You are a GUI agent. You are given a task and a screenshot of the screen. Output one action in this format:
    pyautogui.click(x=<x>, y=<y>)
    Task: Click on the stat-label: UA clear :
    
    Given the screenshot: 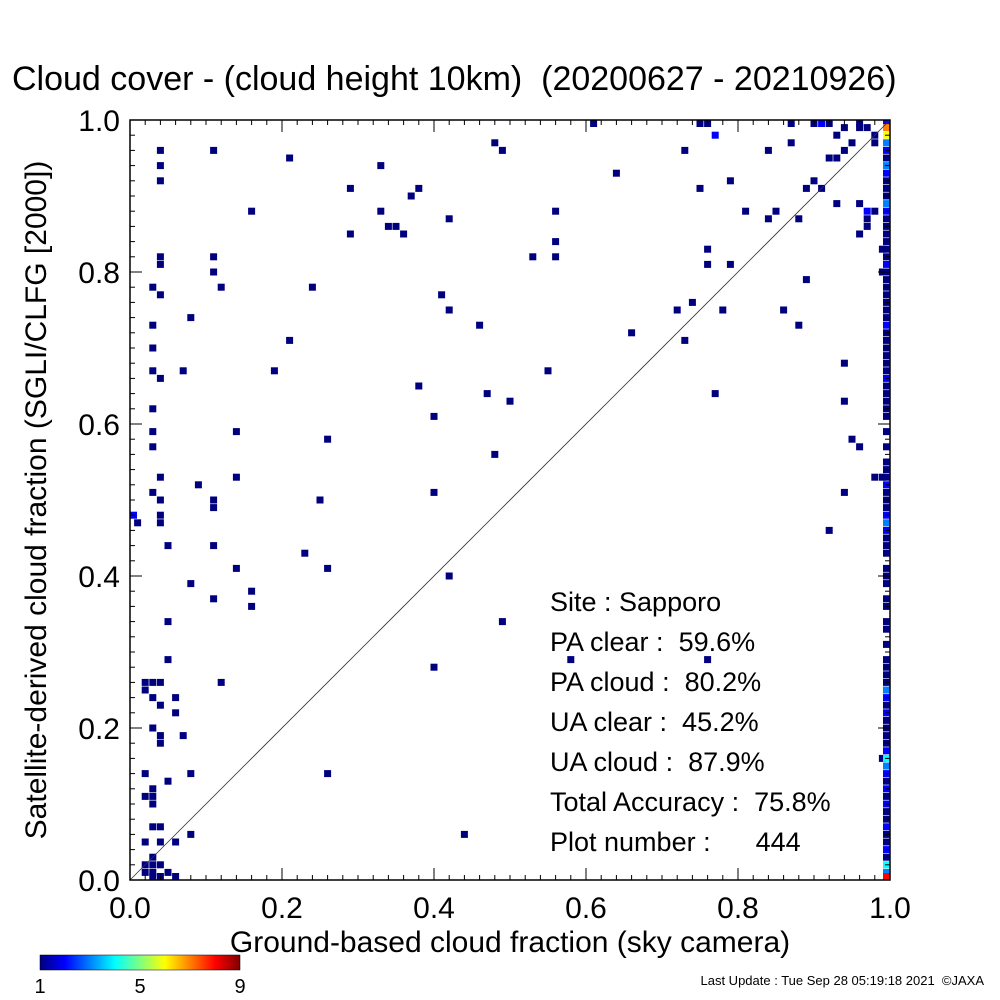 What is the action you would take?
    pyautogui.click(x=616, y=722)
    